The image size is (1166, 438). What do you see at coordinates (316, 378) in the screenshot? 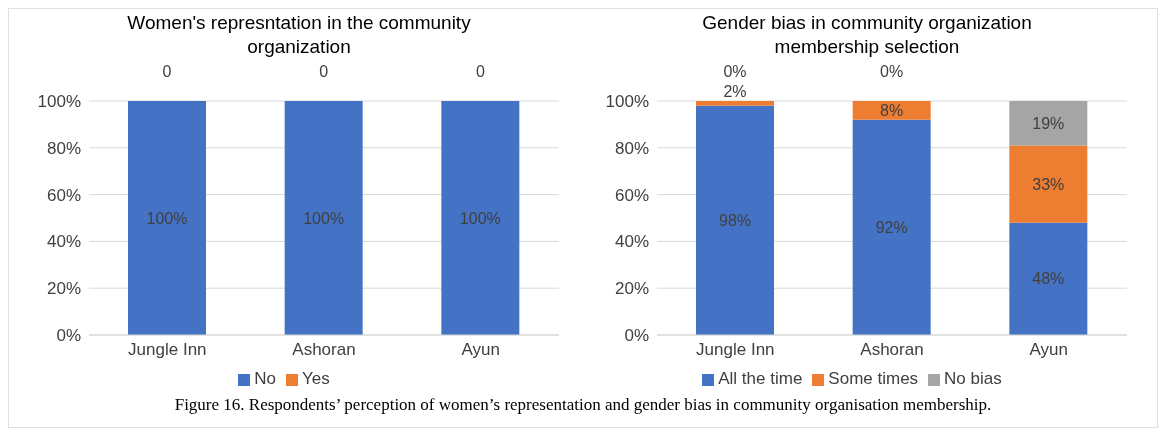
I see `legend-label: Yes` at bounding box center [316, 378].